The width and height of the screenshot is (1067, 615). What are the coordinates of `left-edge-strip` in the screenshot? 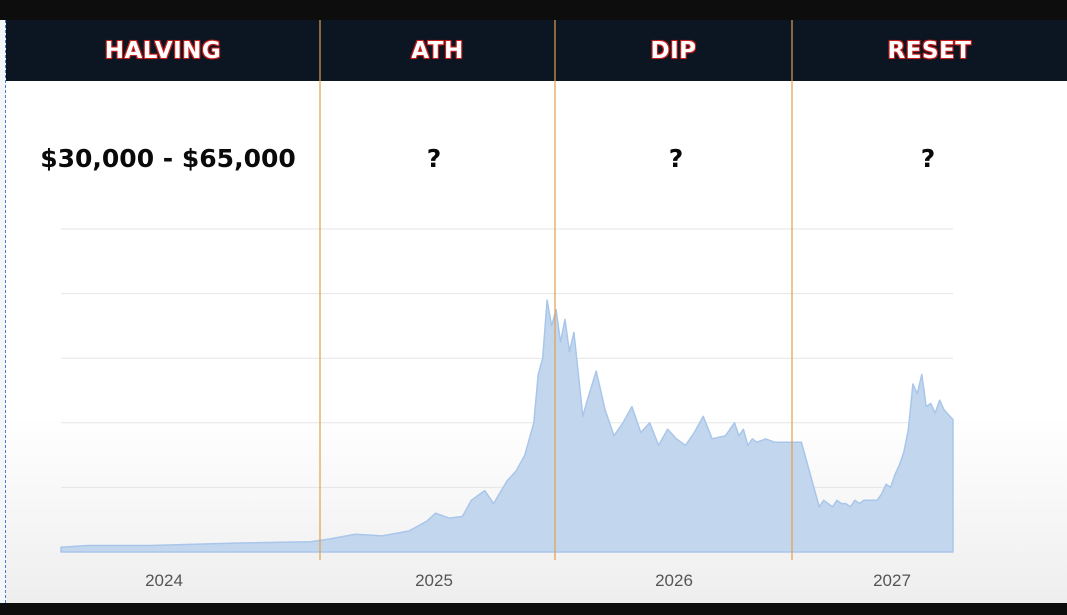 It's located at (3, 311).